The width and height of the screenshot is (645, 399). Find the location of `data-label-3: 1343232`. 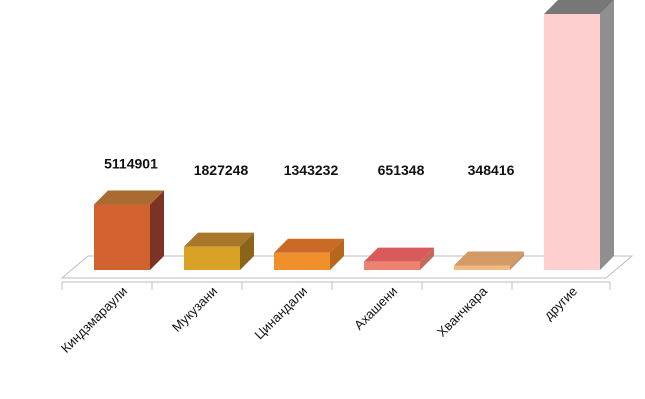

data-label-3: 1343232 is located at coordinates (311, 170).